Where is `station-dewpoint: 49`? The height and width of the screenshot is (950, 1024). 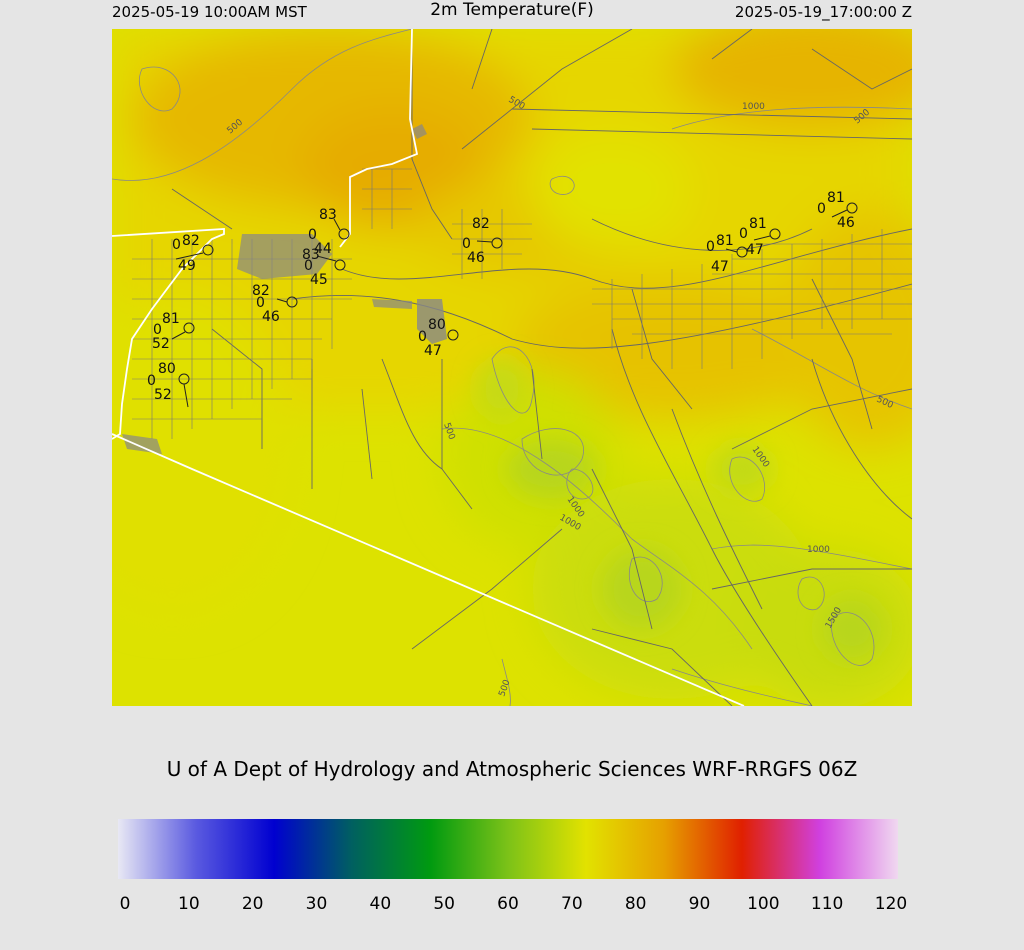 station-dewpoint: 49 is located at coordinates (187, 266).